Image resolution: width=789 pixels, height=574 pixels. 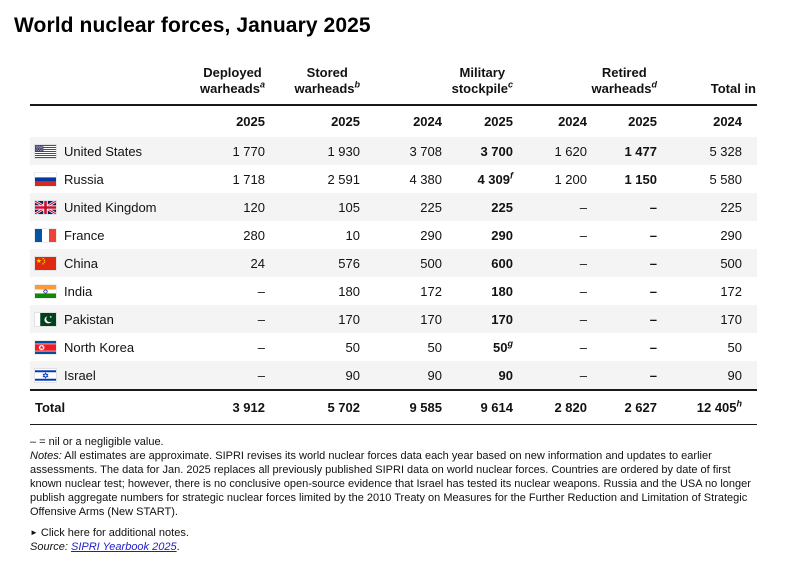 What do you see at coordinates (394, 263) in the screenshot?
I see `table-row-china: China 24 576 500 600 – – 500` at bounding box center [394, 263].